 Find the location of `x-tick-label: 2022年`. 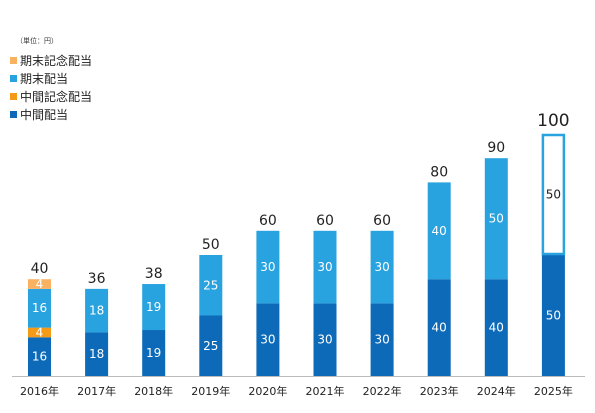

x-tick-label: 2022年 is located at coordinates (382, 391).